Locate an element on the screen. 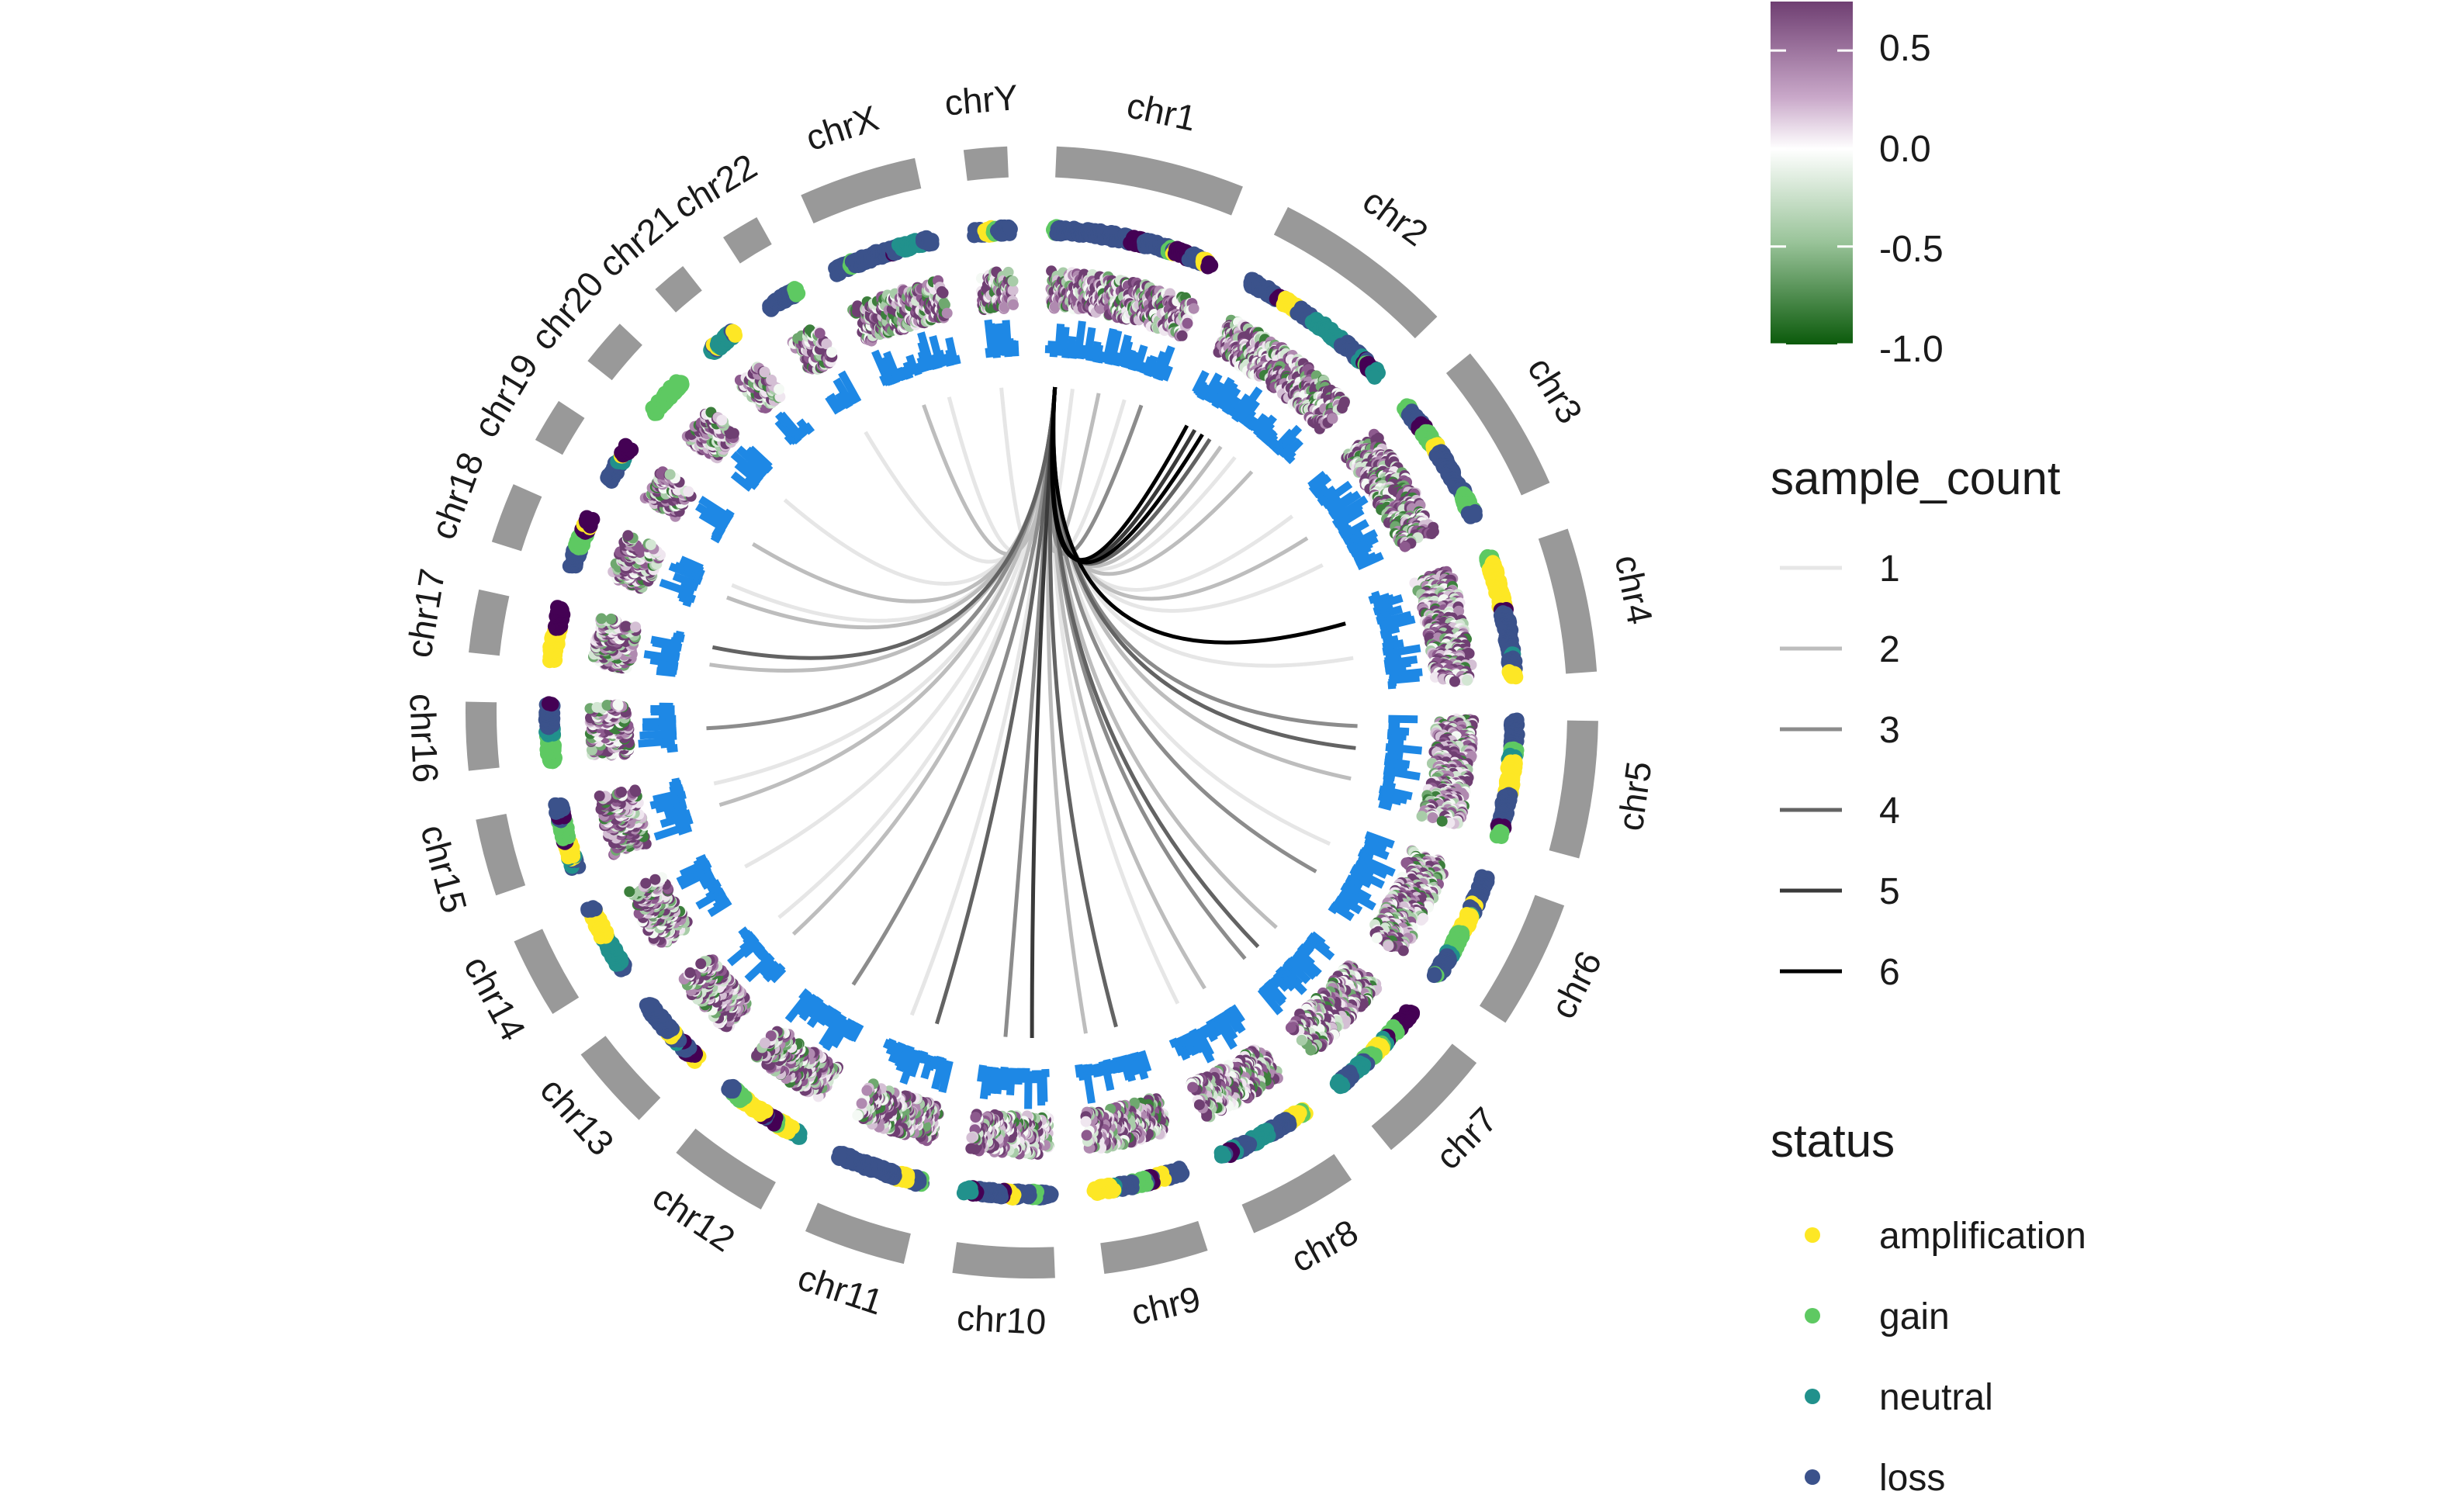 The height and width of the screenshot is (1512, 2444). link-chr11 is located at coordinates (996, 705).